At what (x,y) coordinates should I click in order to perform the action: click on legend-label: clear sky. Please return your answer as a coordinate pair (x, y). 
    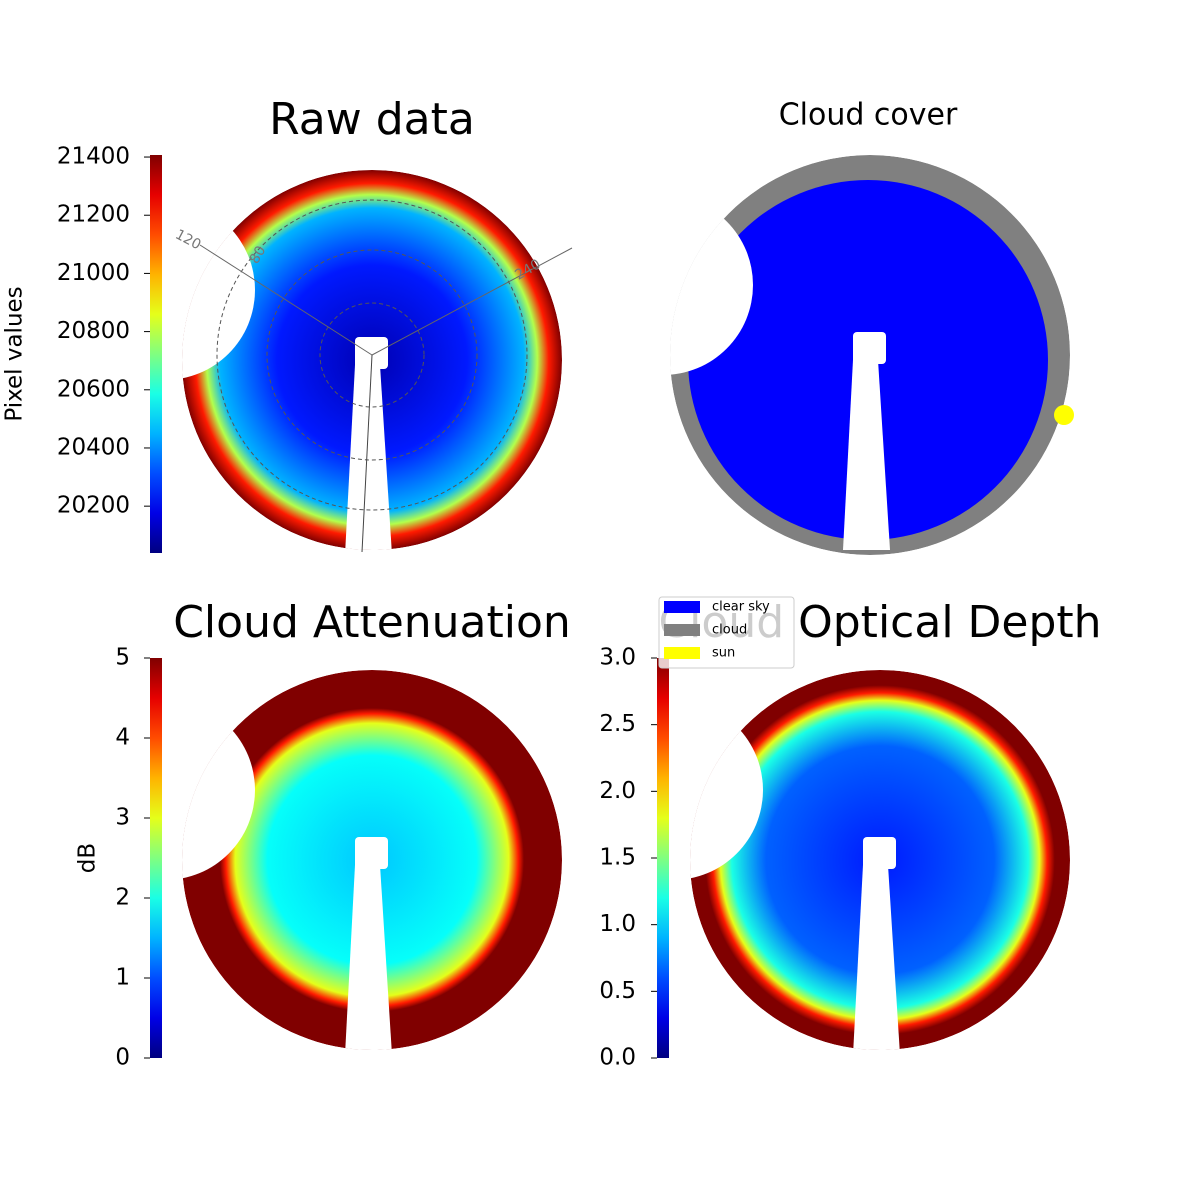
    Looking at the image, I should click on (741, 607).